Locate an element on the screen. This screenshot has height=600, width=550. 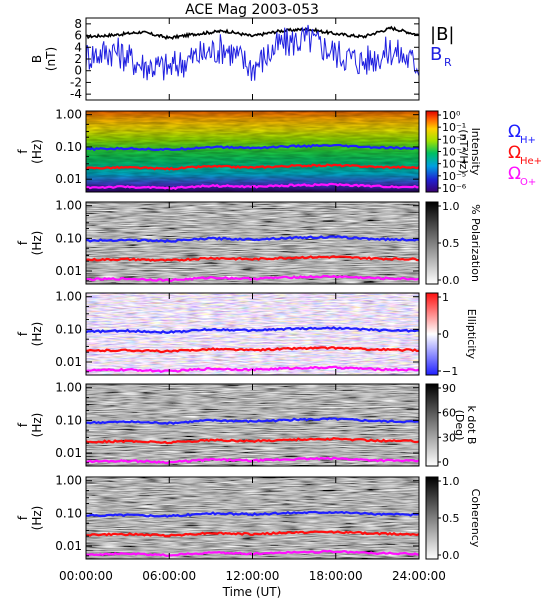
panel-5: 0.01 0.10 1.00 90 60 30 0 k dot B(Deg) f (Hz) is located at coordinates (247, 425).